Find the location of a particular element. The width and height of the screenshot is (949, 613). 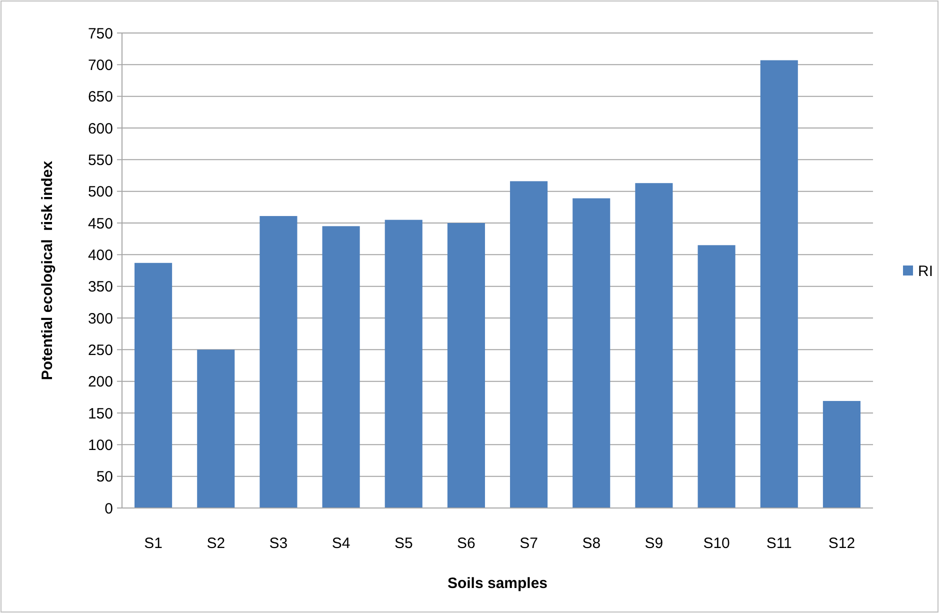

x-tick-label: S5 is located at coordinates (403, 543).